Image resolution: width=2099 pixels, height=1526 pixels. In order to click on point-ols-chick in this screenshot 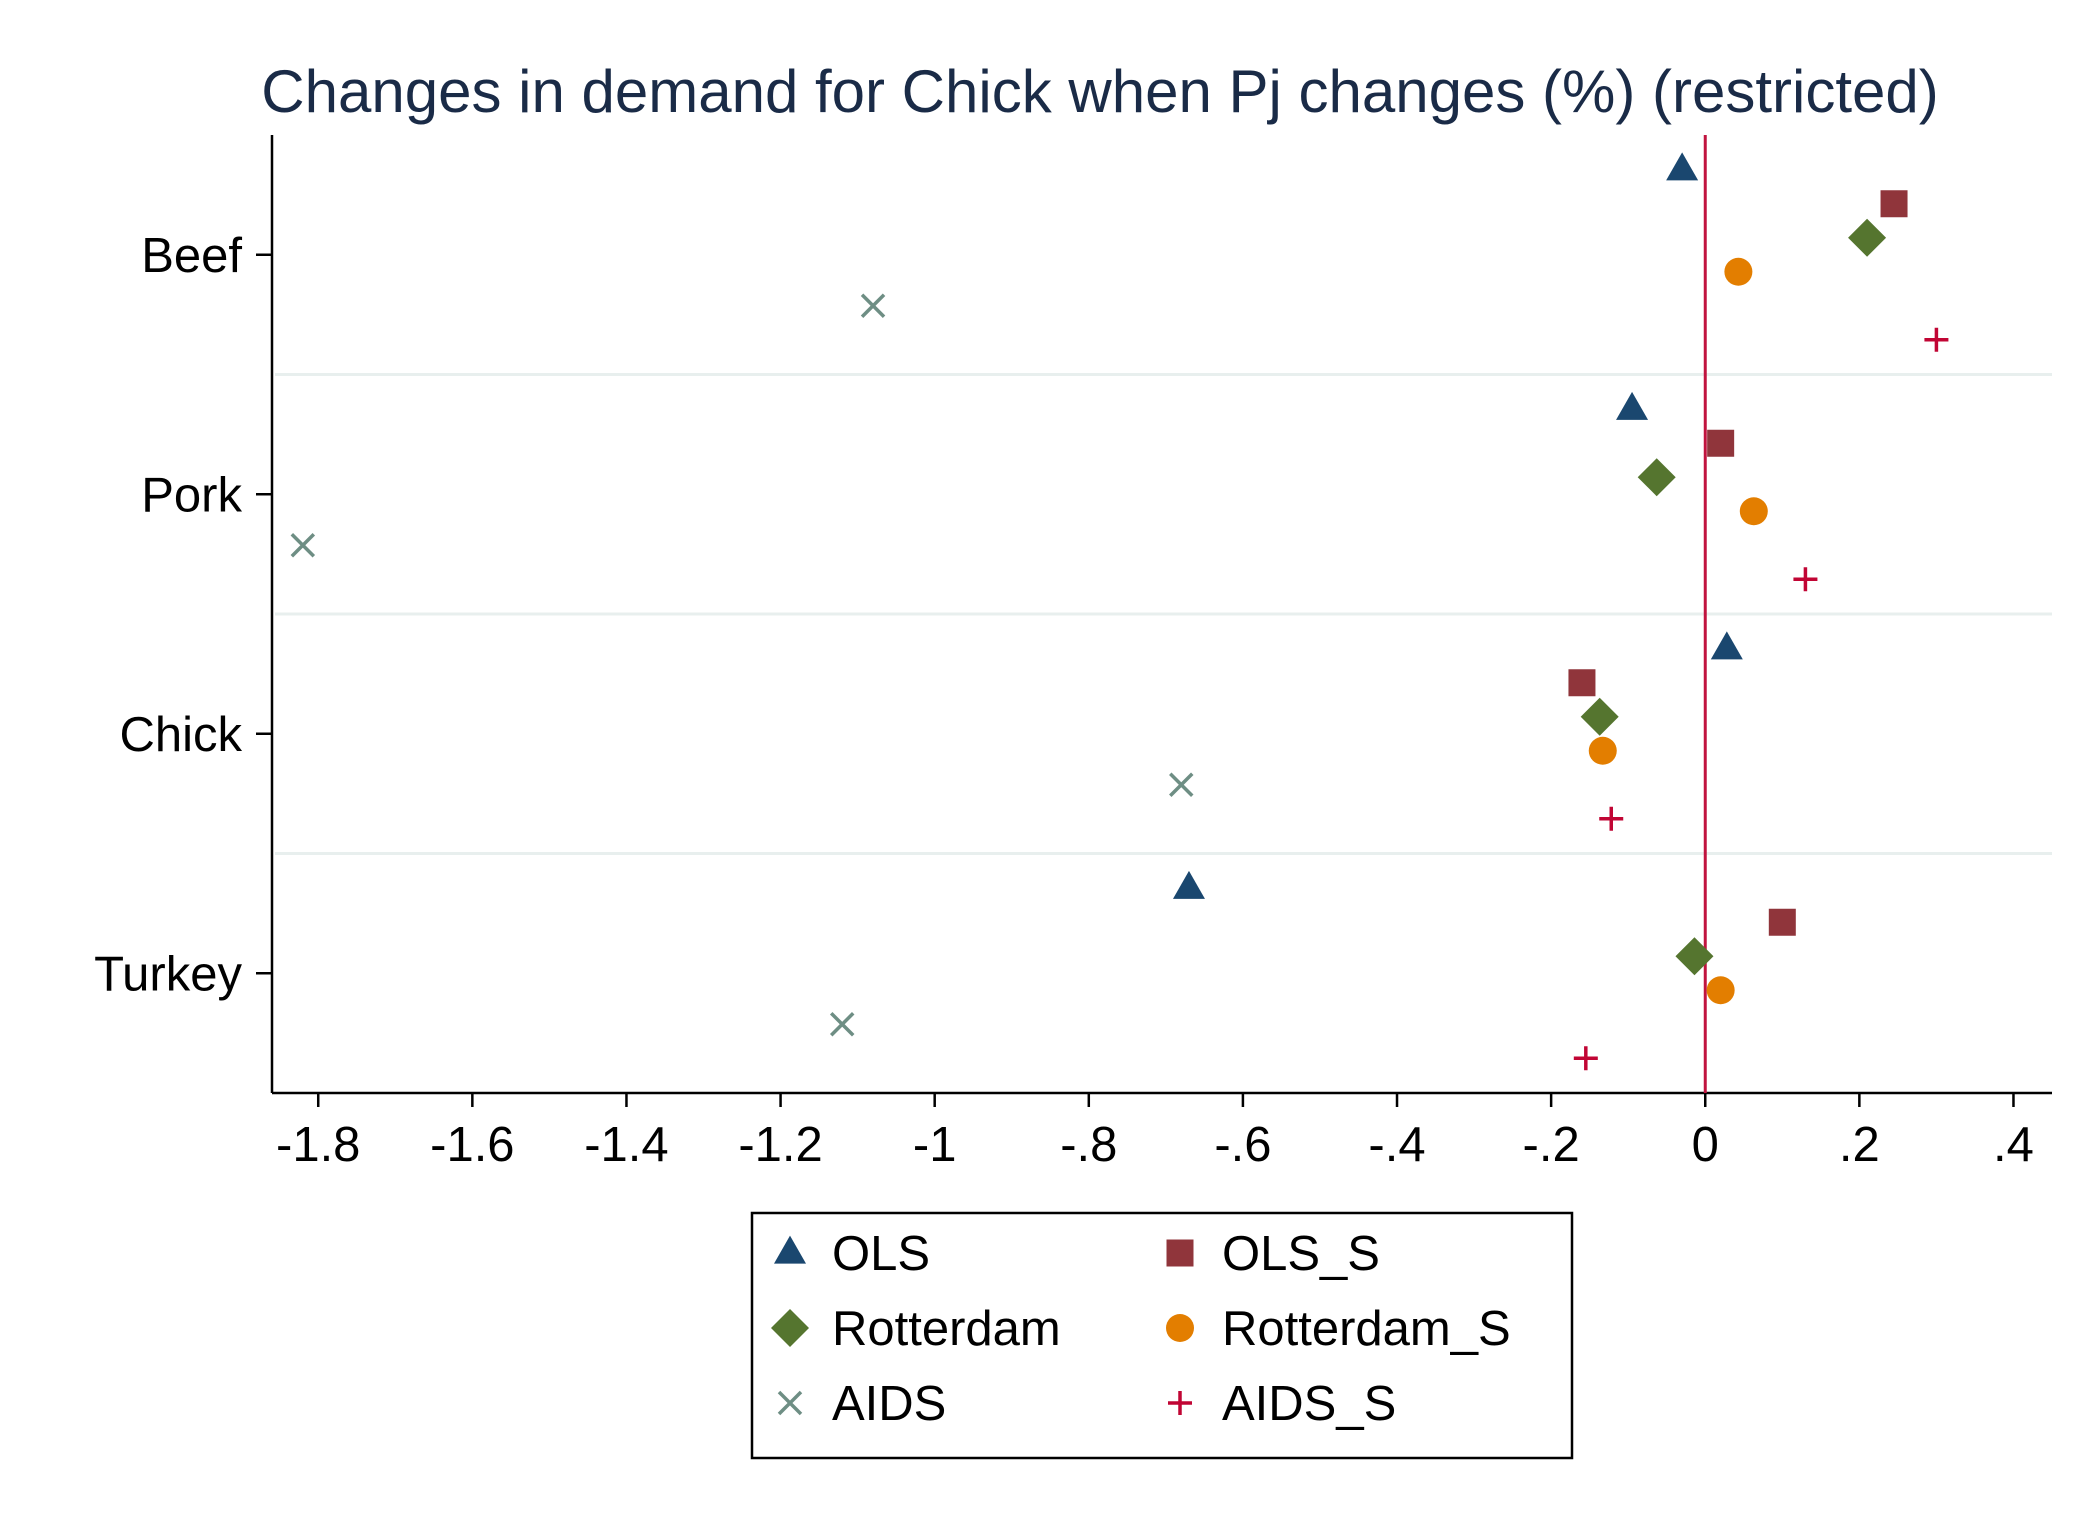, I will do `click(1726, 645)`.